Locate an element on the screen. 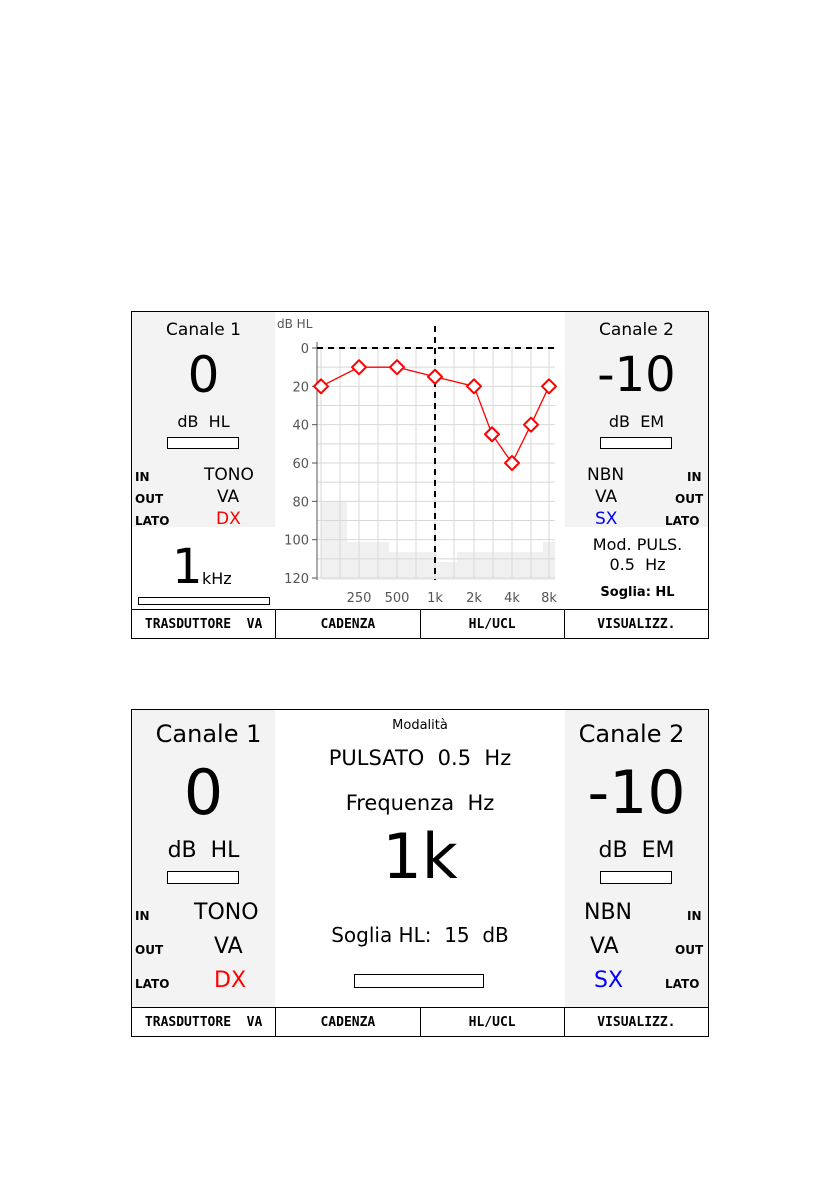  x-tick-label: 2k is located at coordinates (474, 598).